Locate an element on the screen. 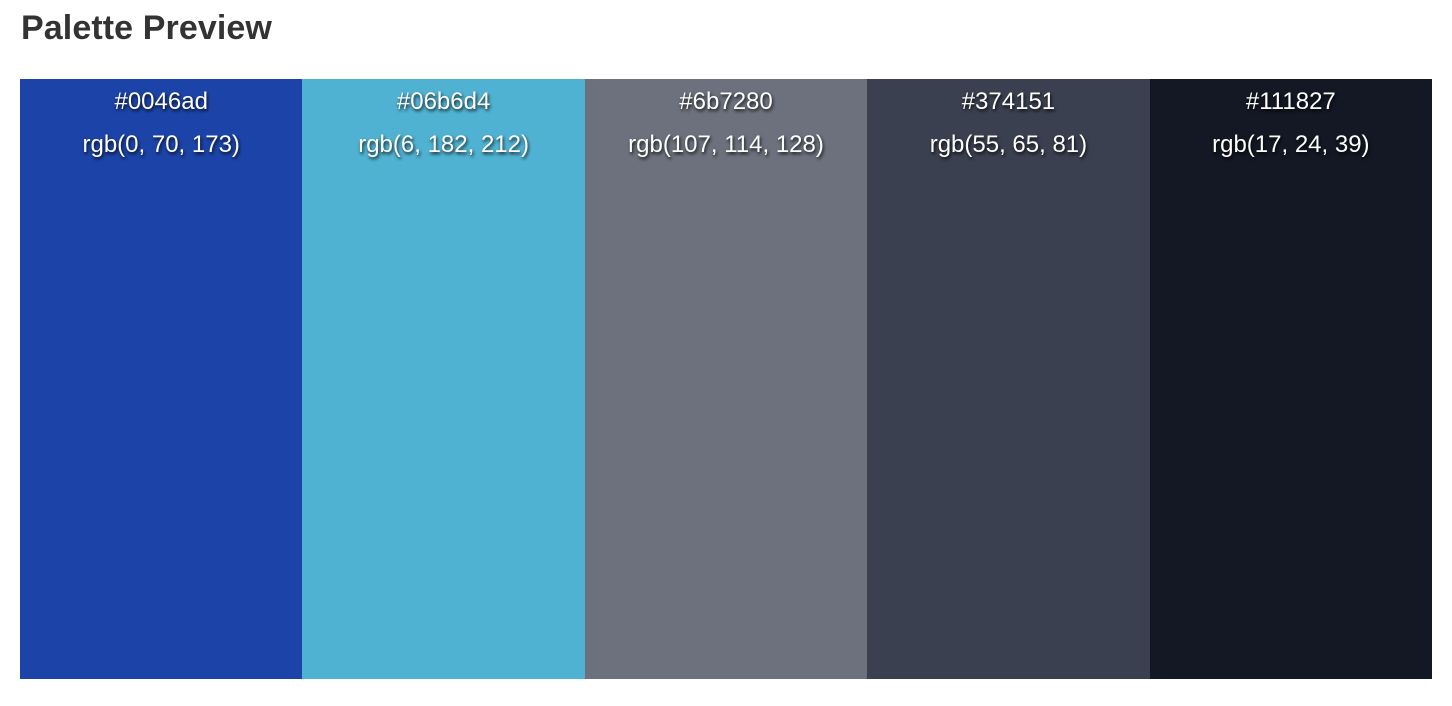 This screenshot has height=706, width=1452. swatch-rgb-label: rgb(17, 24, 39) is located at coordinates (1291, 144).